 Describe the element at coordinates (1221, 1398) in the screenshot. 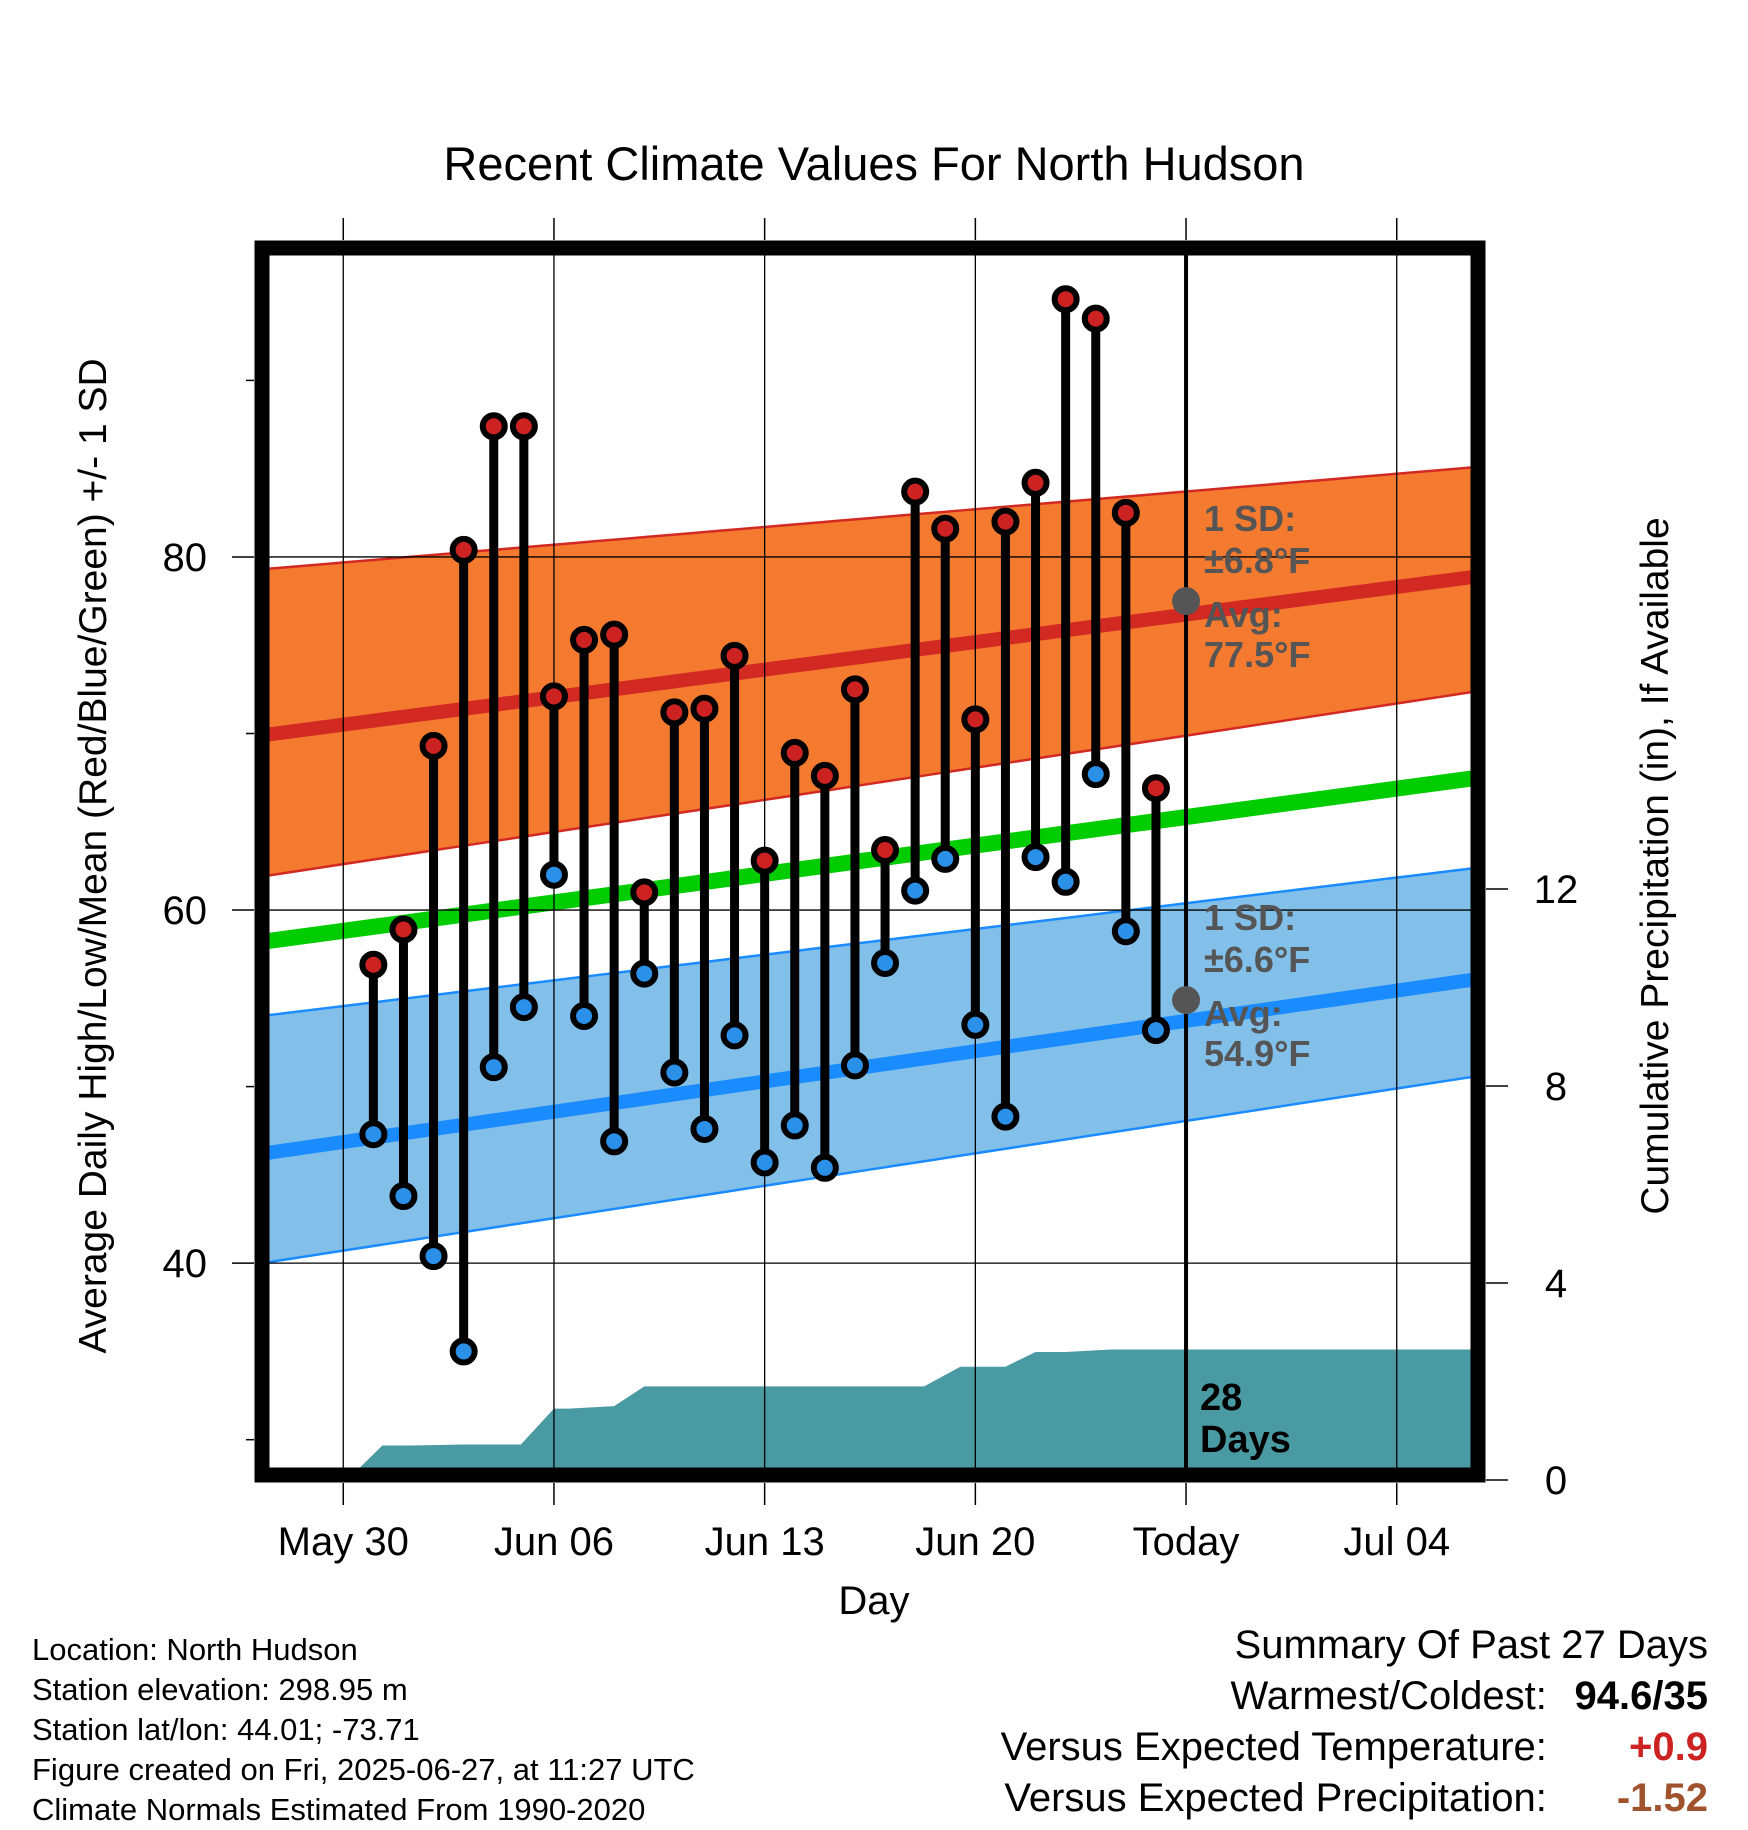

I see `days-label: 28` at that location.